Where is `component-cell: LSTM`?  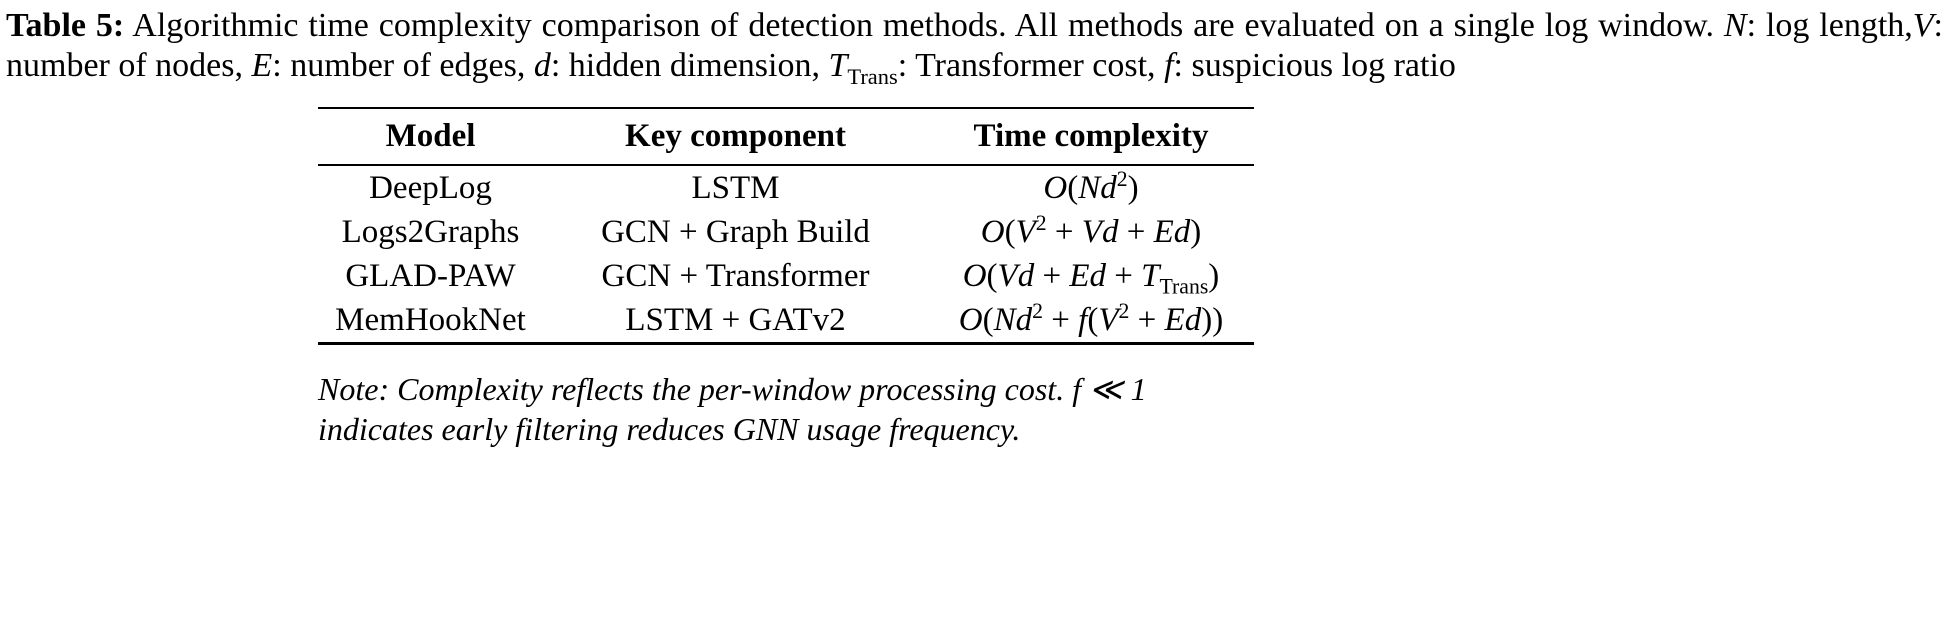 component-cell: LSTM is located at coordinates (735, 187).